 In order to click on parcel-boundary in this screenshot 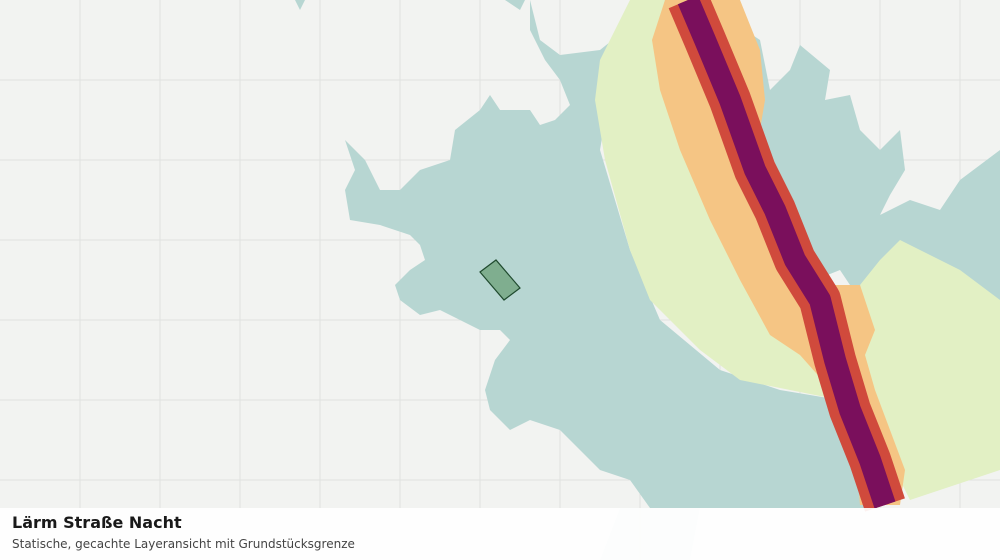, I will do `click(500, 280)`.